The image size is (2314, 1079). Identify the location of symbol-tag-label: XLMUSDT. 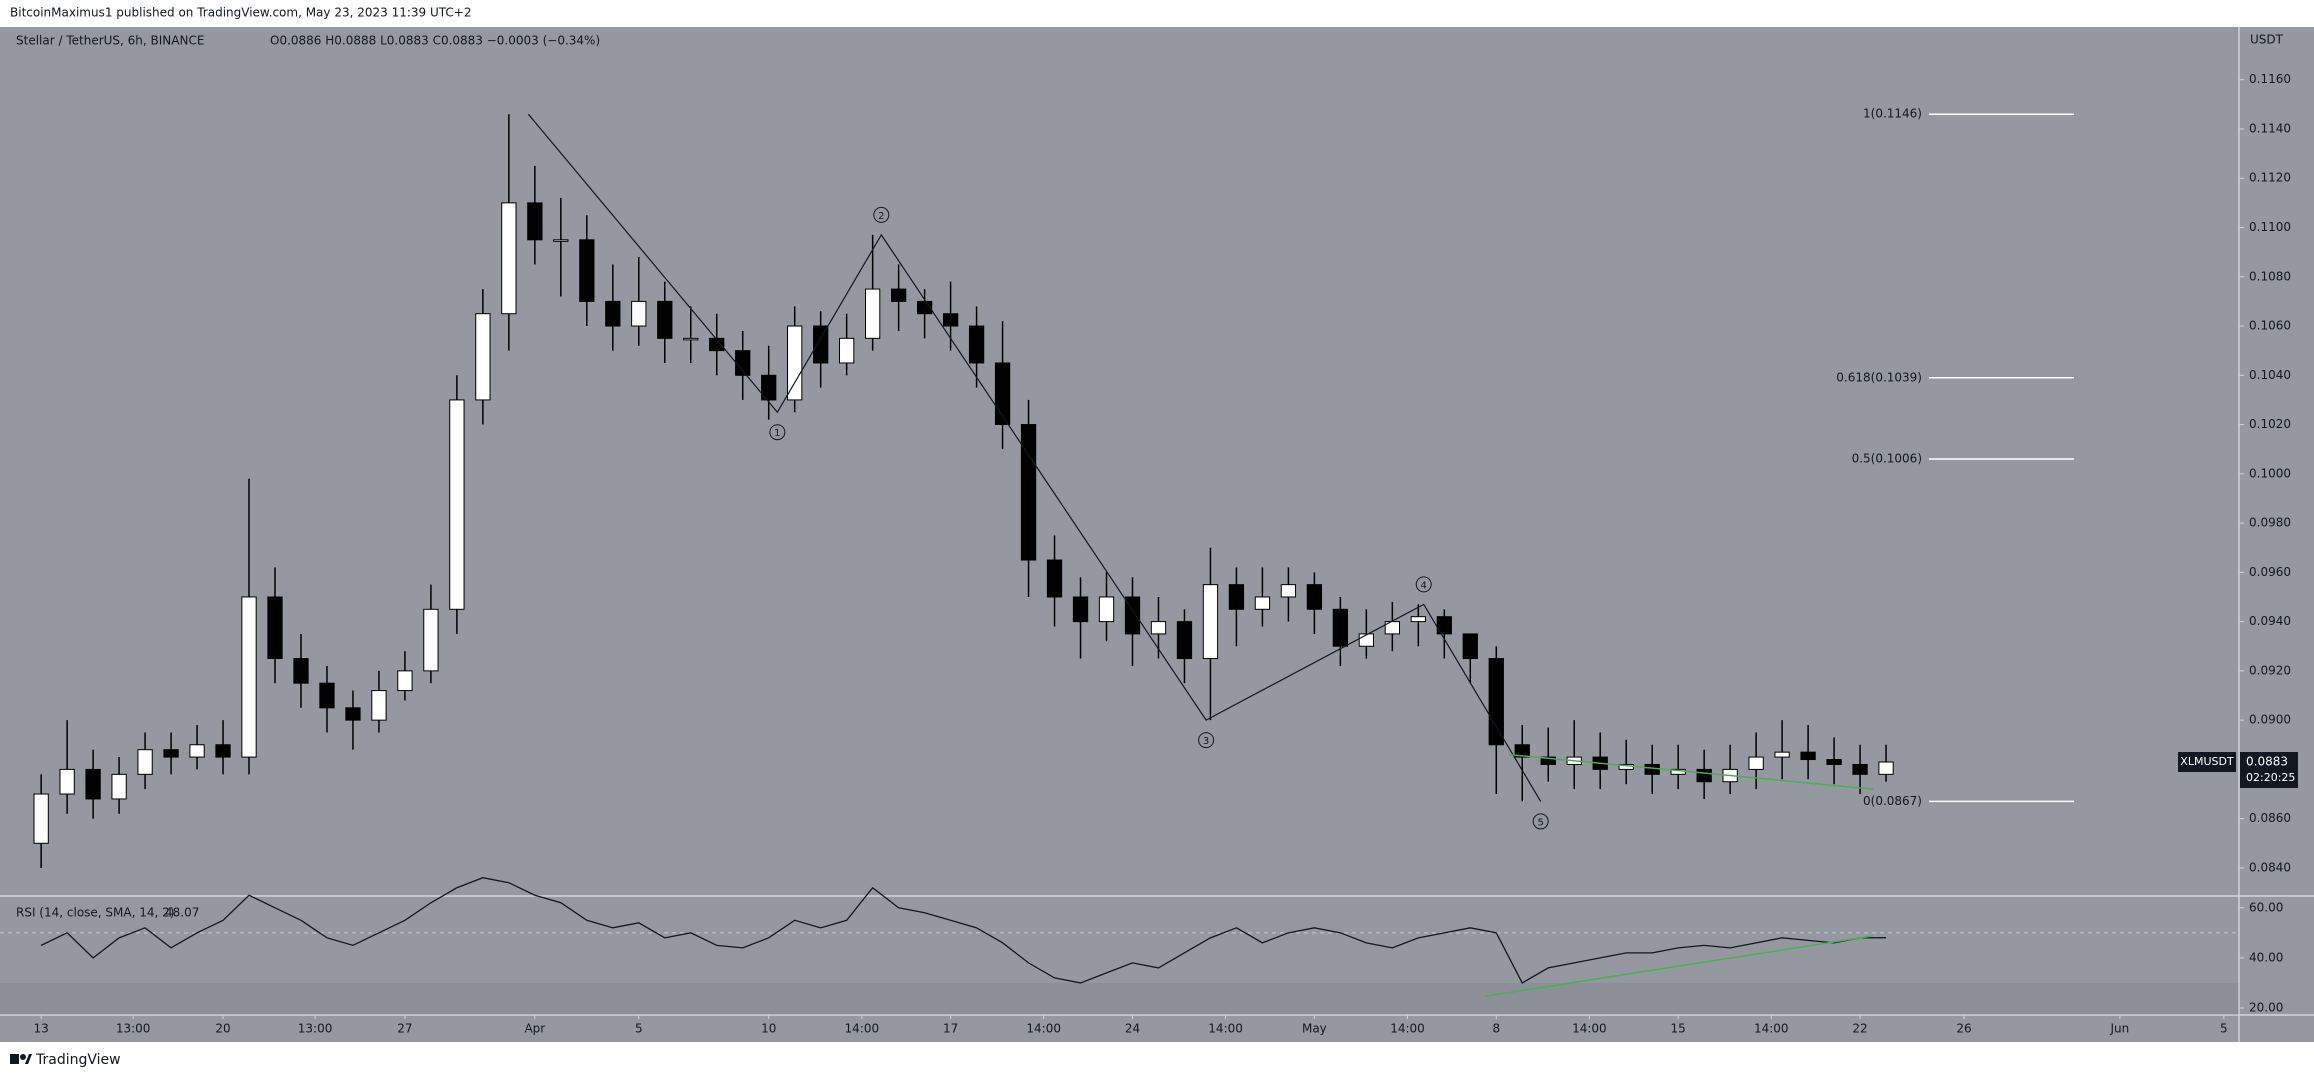
(2207, 761).